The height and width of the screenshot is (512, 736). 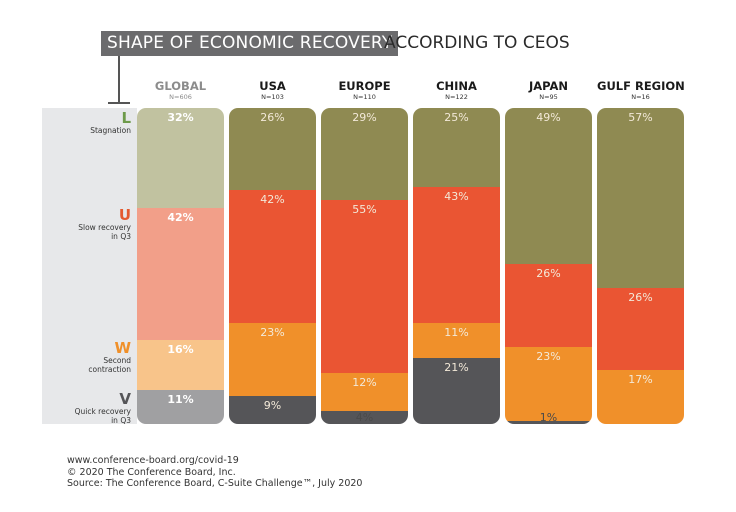 I want to click on bar-global: 32% 42% 16% 11%, so click(x=180, y=266).